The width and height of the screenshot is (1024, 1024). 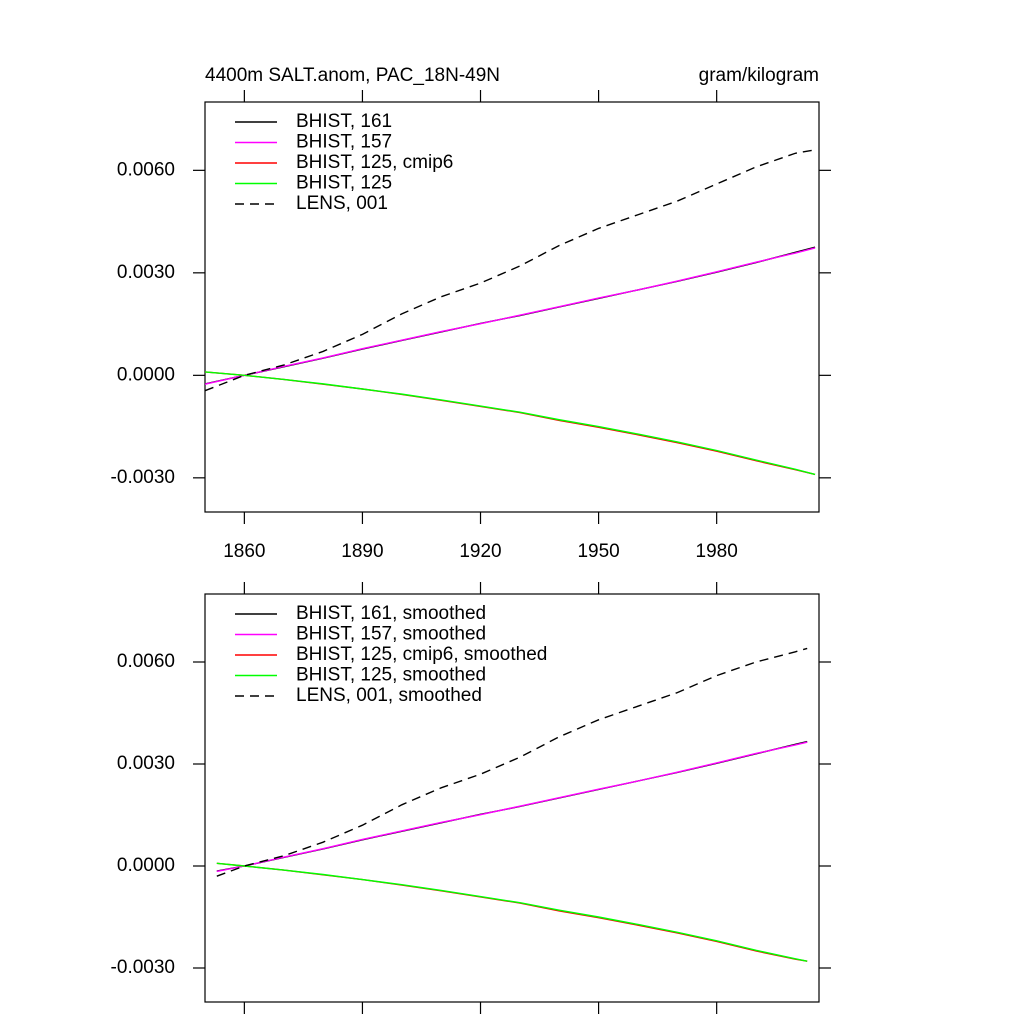 What do you see at coordinates (344, 121) in the screenshot?
I see `legend-label: BHIST, 161` at bounding box center [344, 121].